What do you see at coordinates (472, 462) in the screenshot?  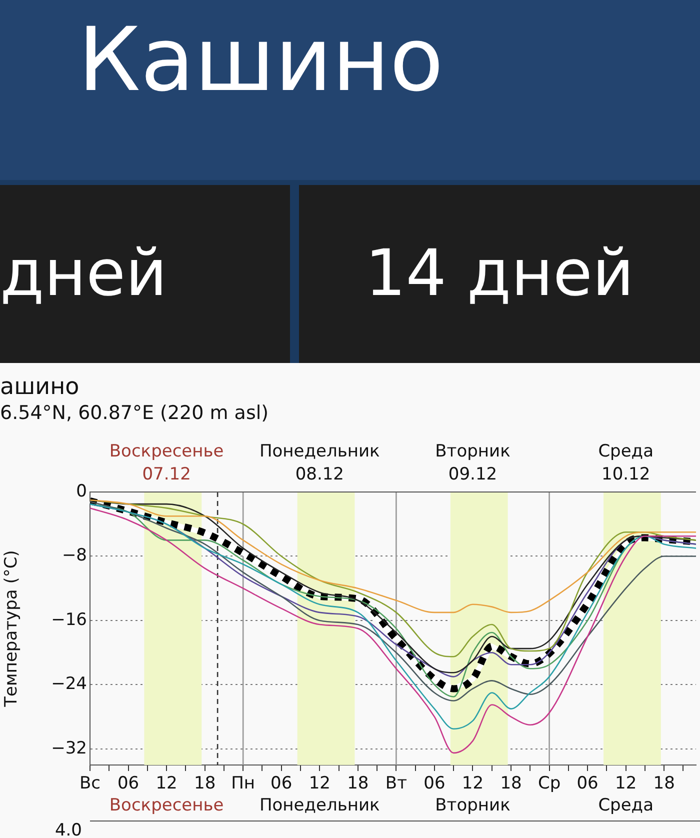 I see `text: Вторник 09.12` at bounding box center [472, 462].